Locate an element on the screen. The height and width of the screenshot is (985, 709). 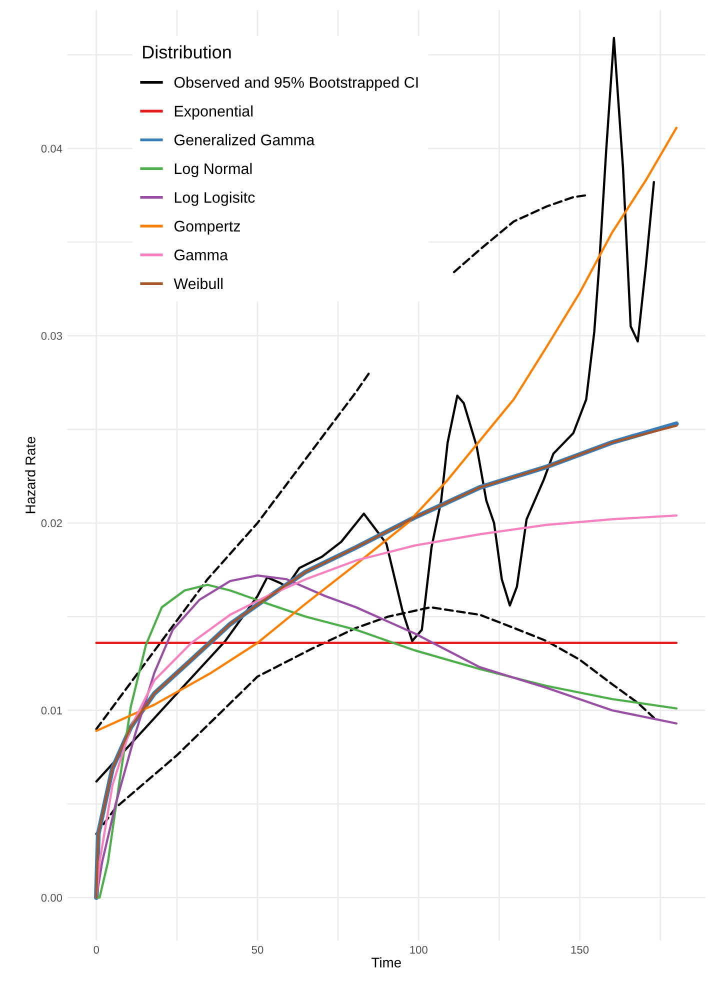
legend-label: Log Logisitc is located at coordinates (214, 199).